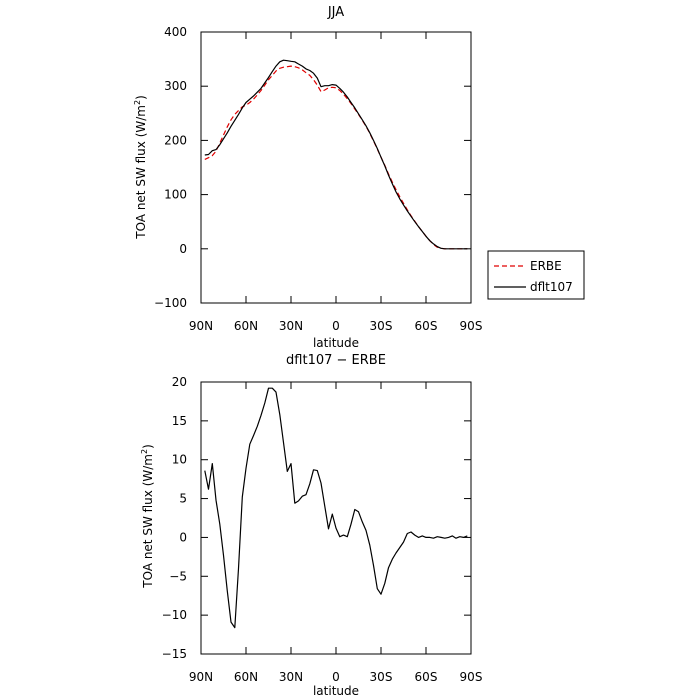 Image resolution: width=700 pixels, height=700 pixels. I want to click on top-chart-series-line-dflt107, so click(336, 154).